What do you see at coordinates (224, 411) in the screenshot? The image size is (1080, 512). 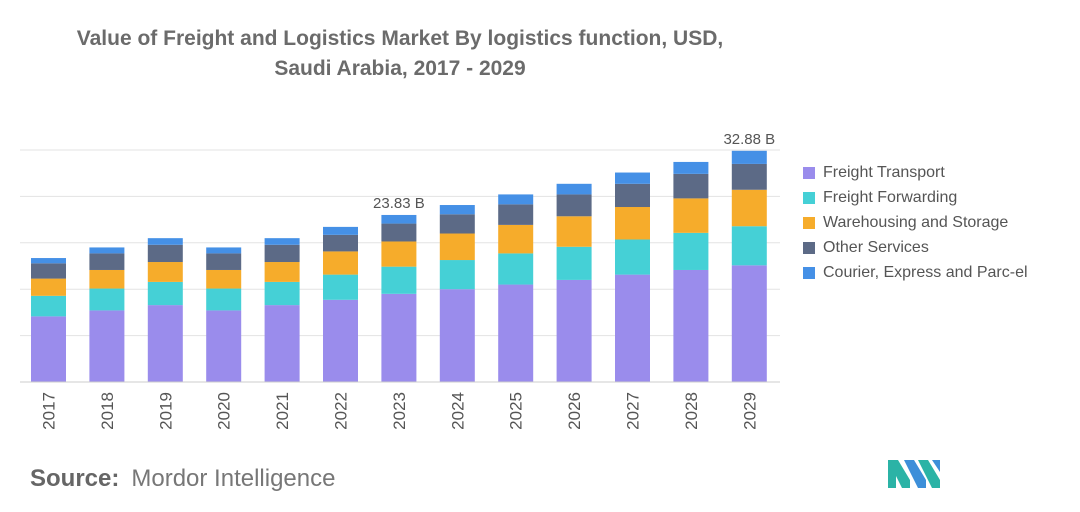 I see `x-tick-label: 2020` at bounding box center [224, 411].